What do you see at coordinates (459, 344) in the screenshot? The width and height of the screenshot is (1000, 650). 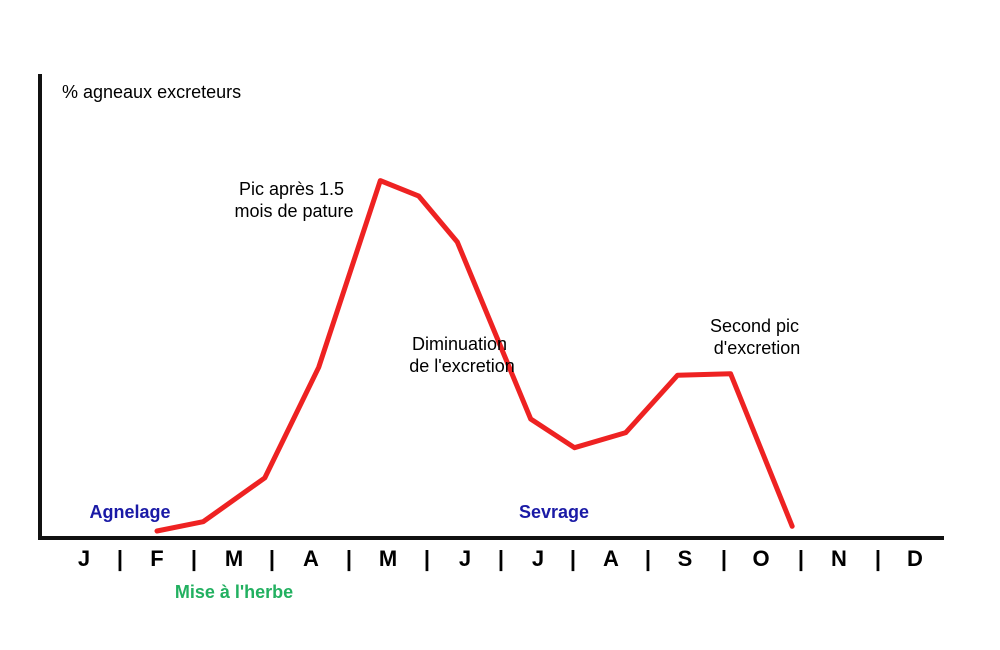 I see `annotation-decrease-line-1: Diminuation` at bounding box center [459, 344].